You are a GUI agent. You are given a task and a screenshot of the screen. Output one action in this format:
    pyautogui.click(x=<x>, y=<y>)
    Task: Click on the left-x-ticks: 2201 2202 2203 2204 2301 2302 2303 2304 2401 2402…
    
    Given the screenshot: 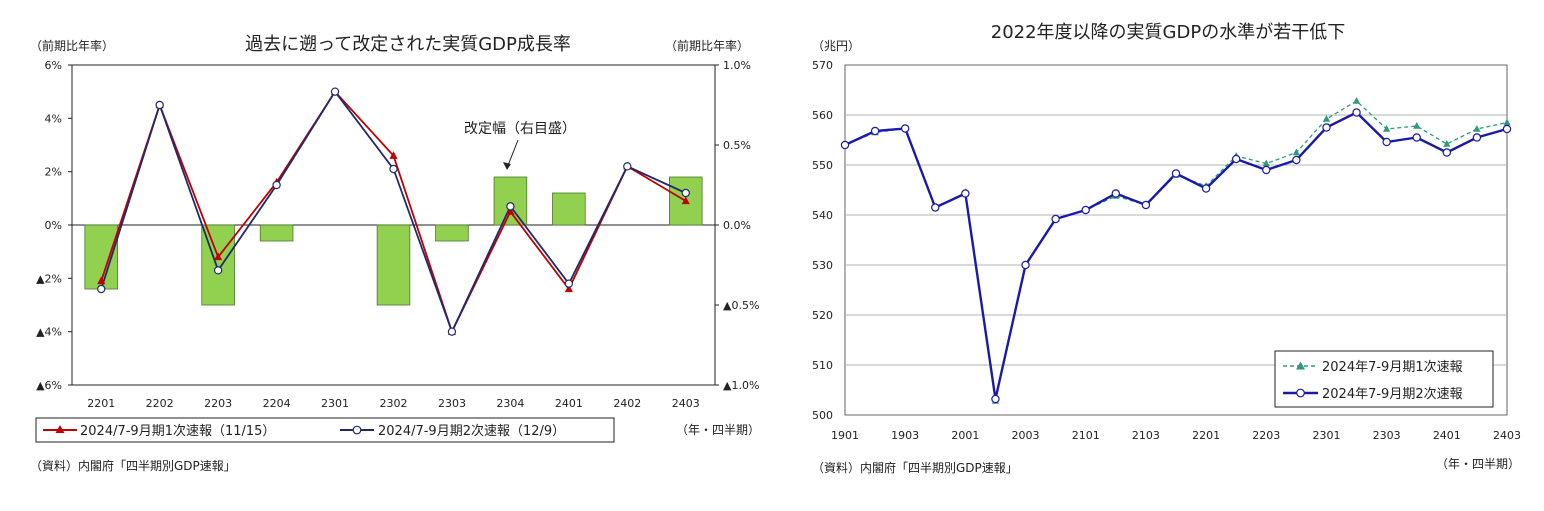 What is the action you would take?
    pyautogui.click(x=393, y=403)
    